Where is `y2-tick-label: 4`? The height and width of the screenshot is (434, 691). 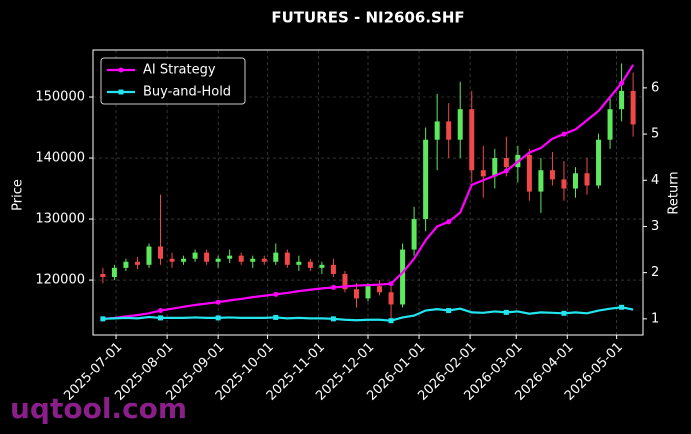 y2-tick-label: 4 is located at coordinates (655, 180).